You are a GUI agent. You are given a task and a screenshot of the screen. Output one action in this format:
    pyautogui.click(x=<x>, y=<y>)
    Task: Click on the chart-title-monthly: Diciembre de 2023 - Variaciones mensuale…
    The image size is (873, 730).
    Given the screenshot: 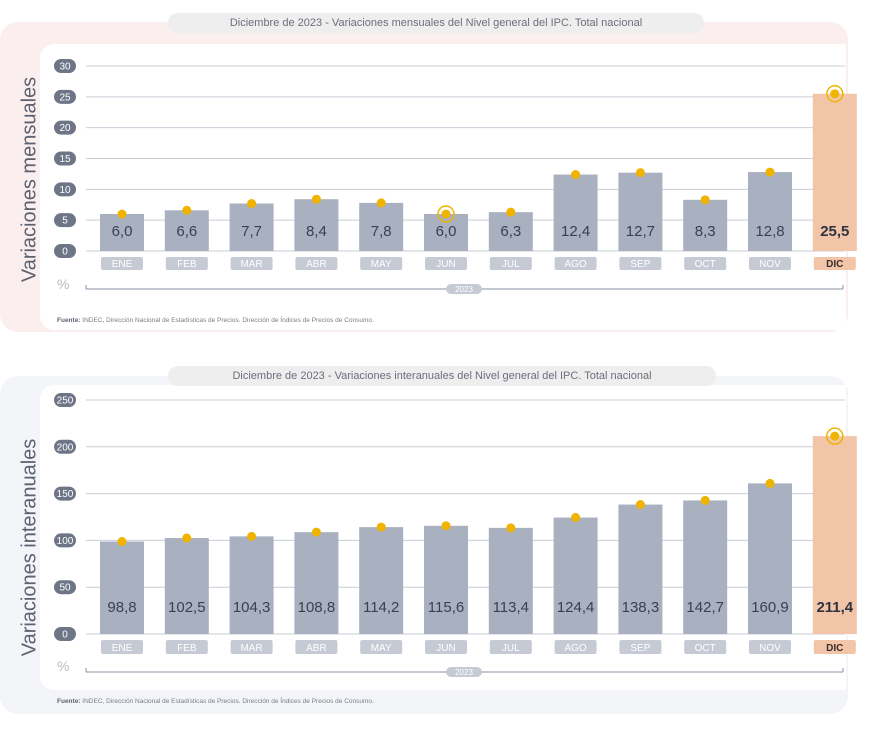 What is the action you would take?
    pyautogui.click(x=436, y=23)
    